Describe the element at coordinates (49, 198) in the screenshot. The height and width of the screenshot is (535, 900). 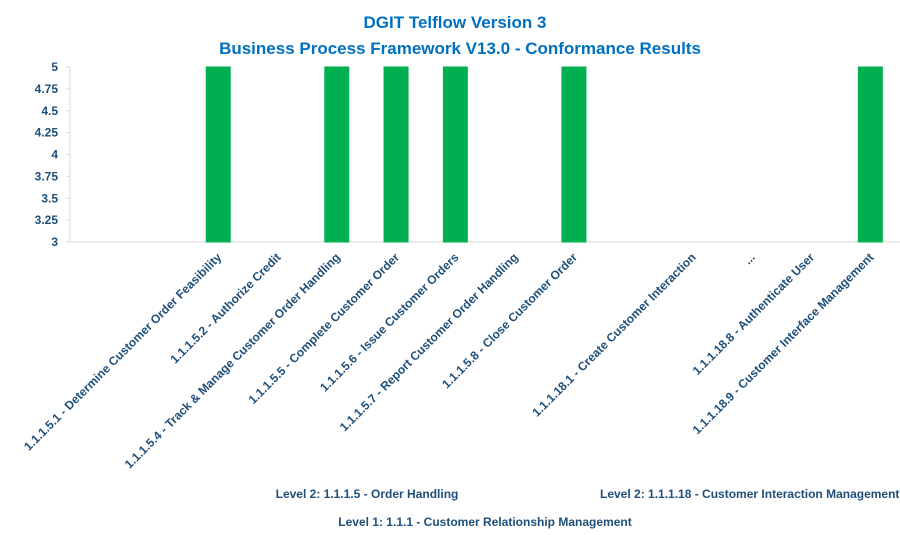
I see `y-tick-label: 3.5` at that location.